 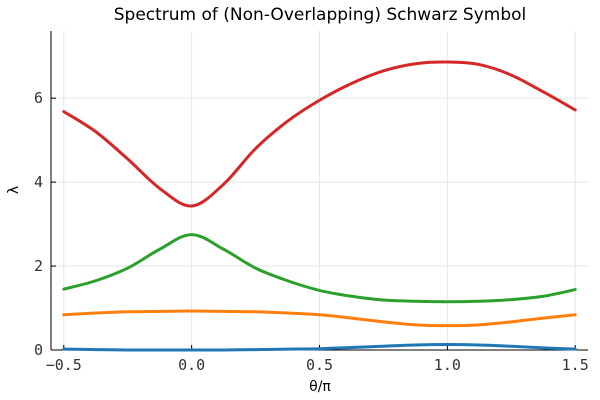 What do you see at coordinates (575, 365) in the screenshot?
I see `x-tick-label: 1.5` at bounding box center [575, 365].